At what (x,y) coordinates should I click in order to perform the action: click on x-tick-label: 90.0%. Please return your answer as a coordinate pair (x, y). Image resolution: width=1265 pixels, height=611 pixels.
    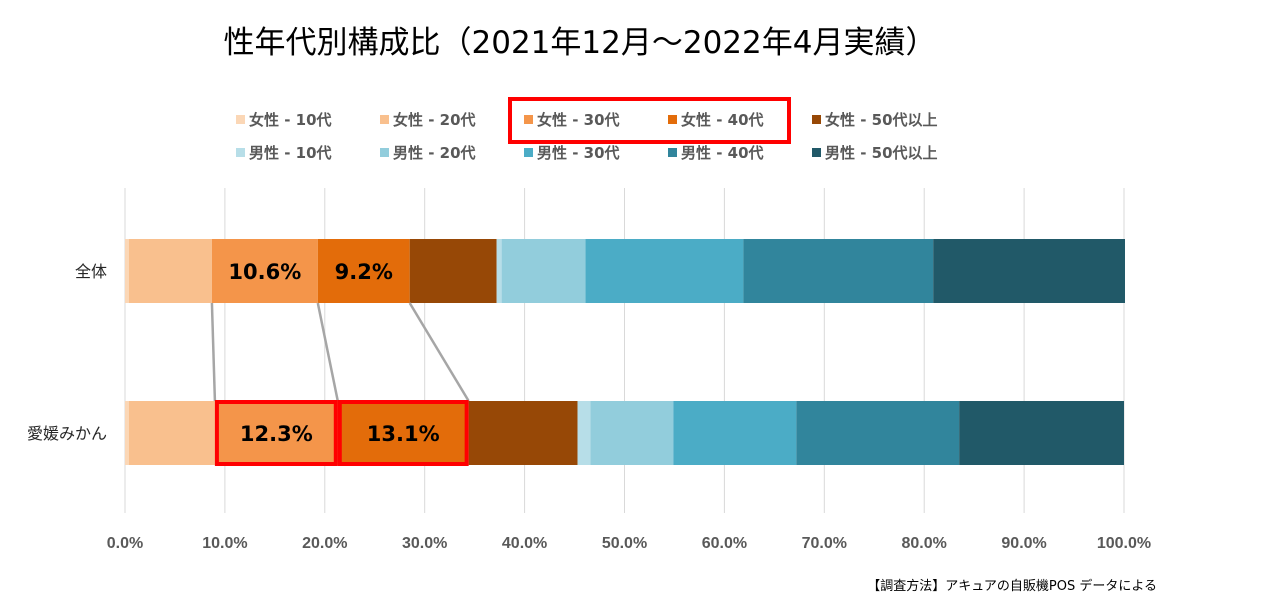
    Looking at the image, I should click on (1023, 543).